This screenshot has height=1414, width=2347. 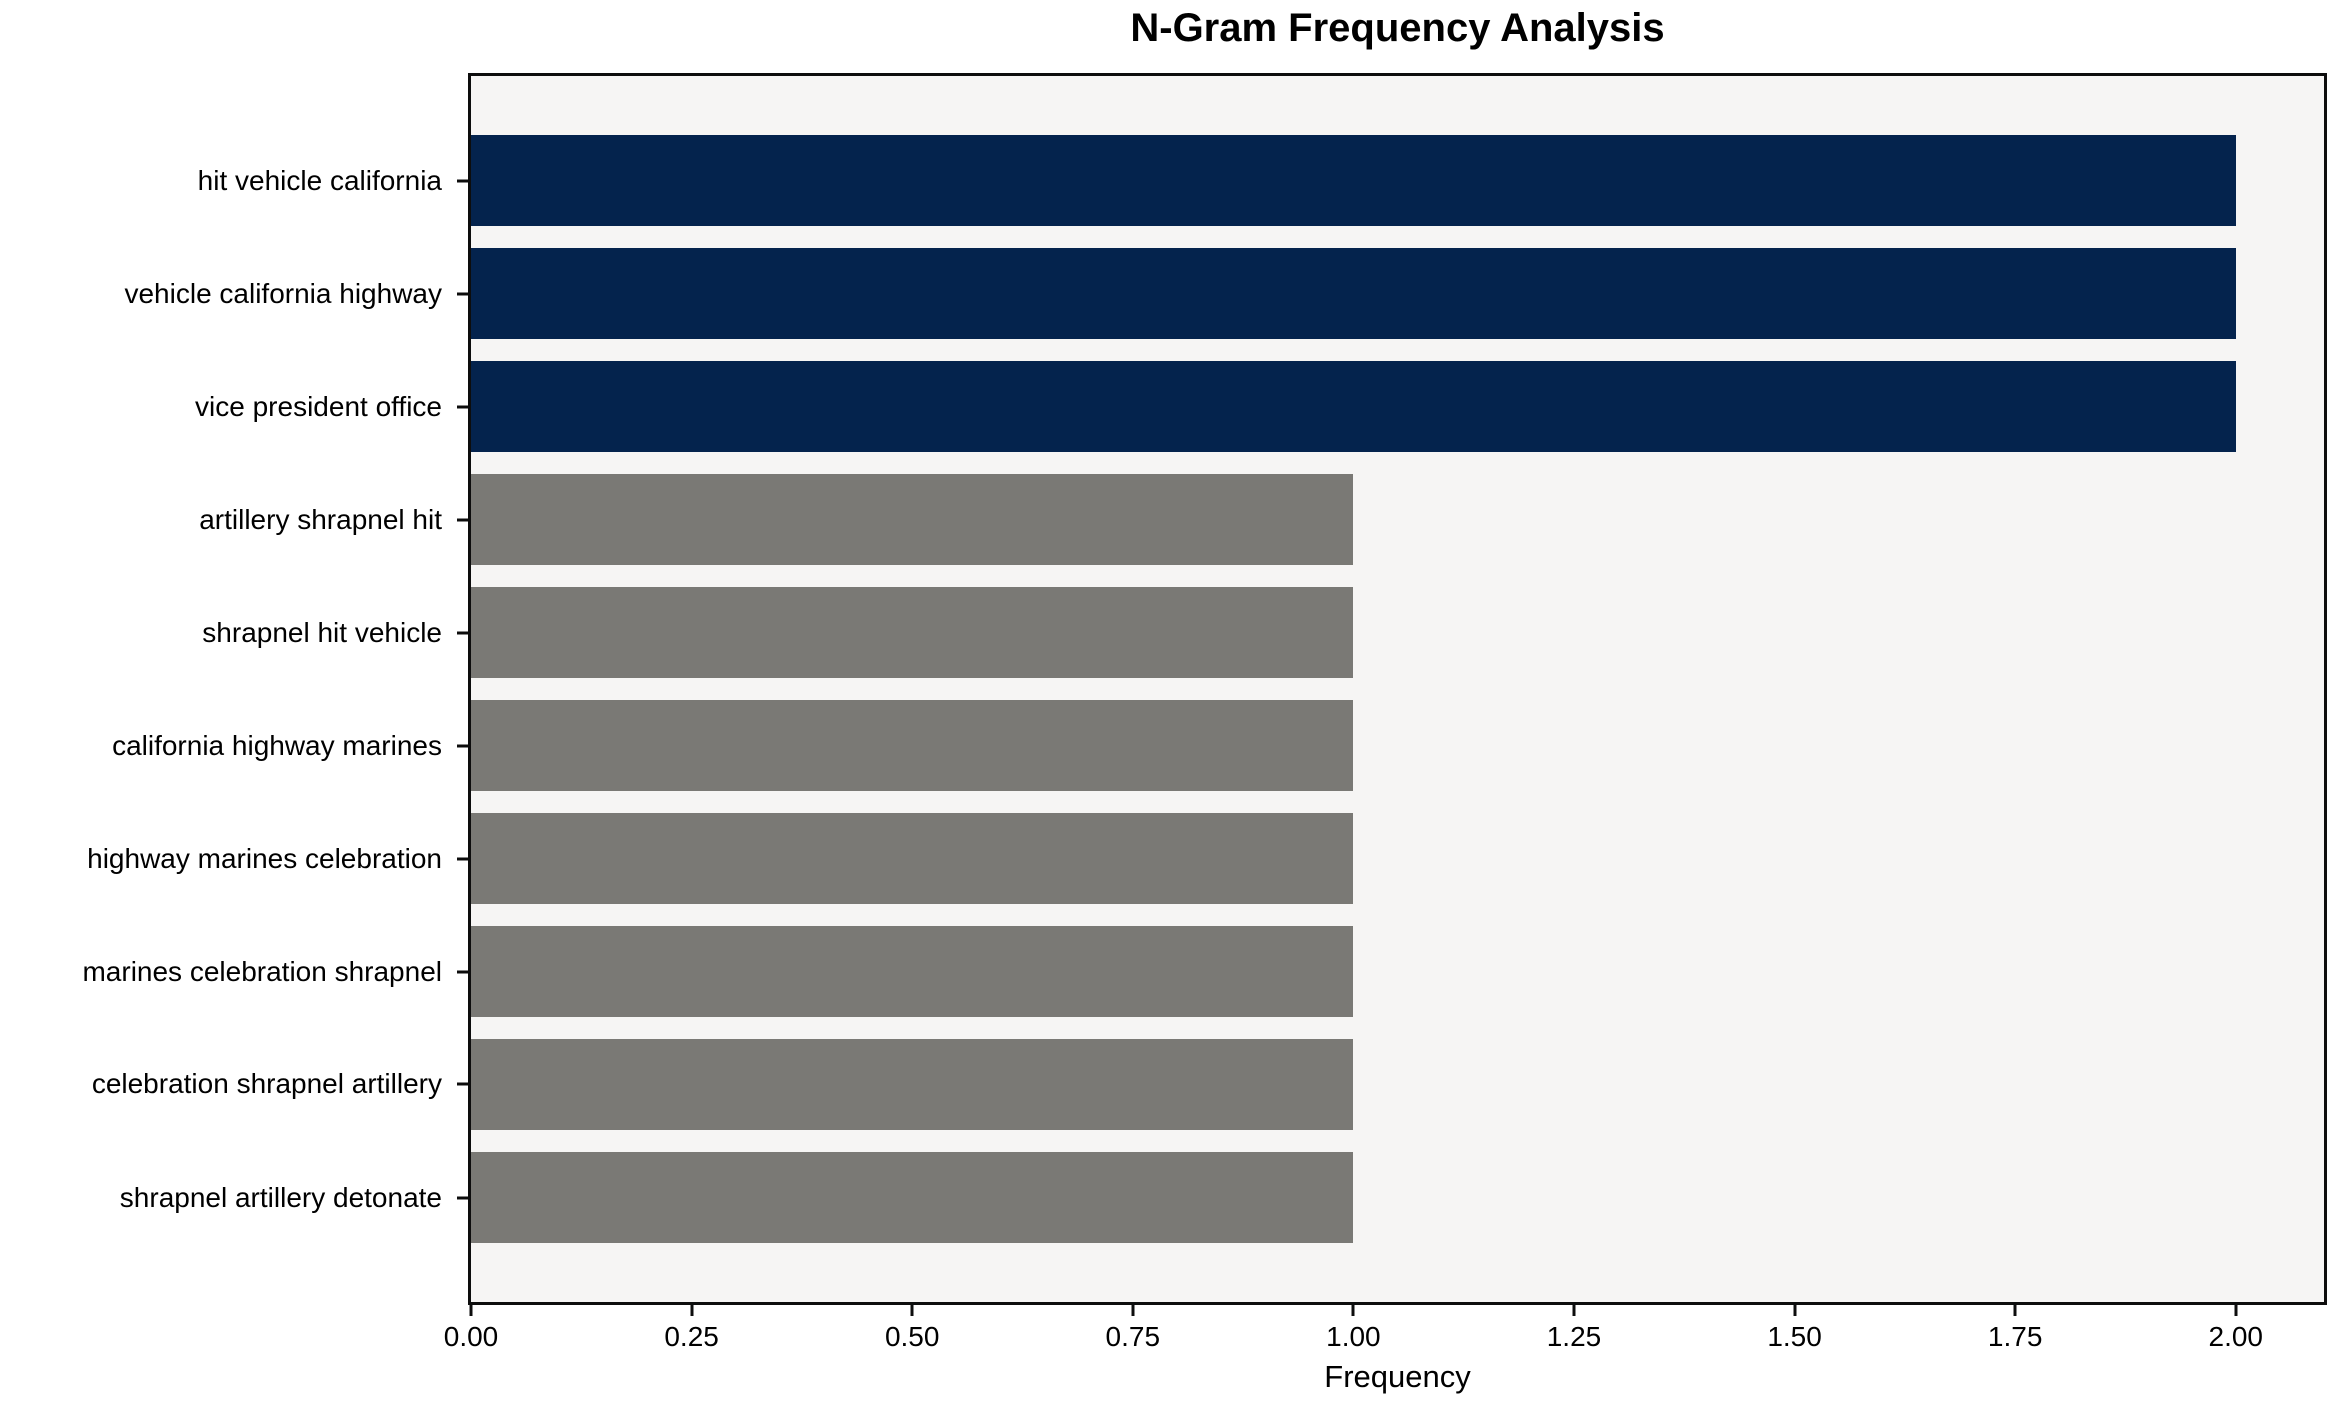 I want to click on x-tick-label: 0.50, so click(x=912, y=1336).